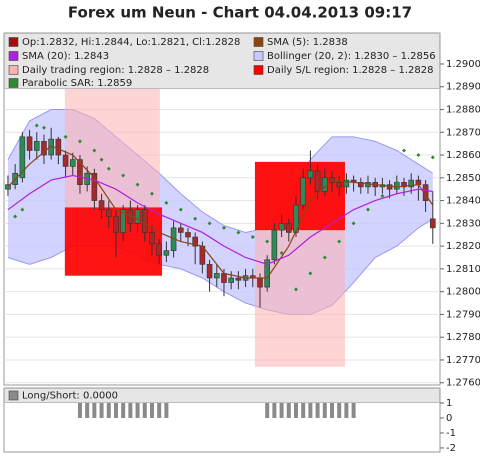  I want to click on y-tick-label: 0, so click(449, 418).